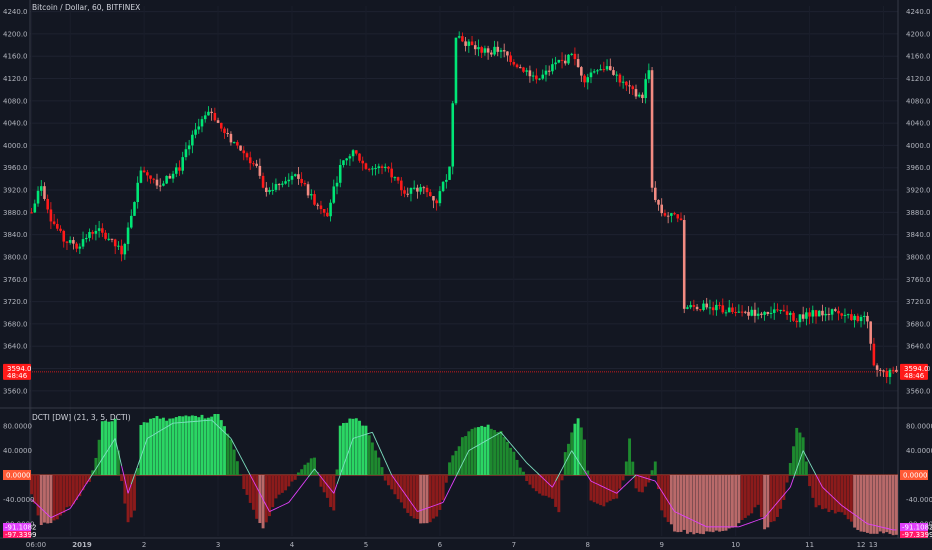 The height and width of the screenshot is (550, 932). Describe the element at coordinates (918, 146) in the screenshot. I see `price-tick-right: 4000.0` at that location.